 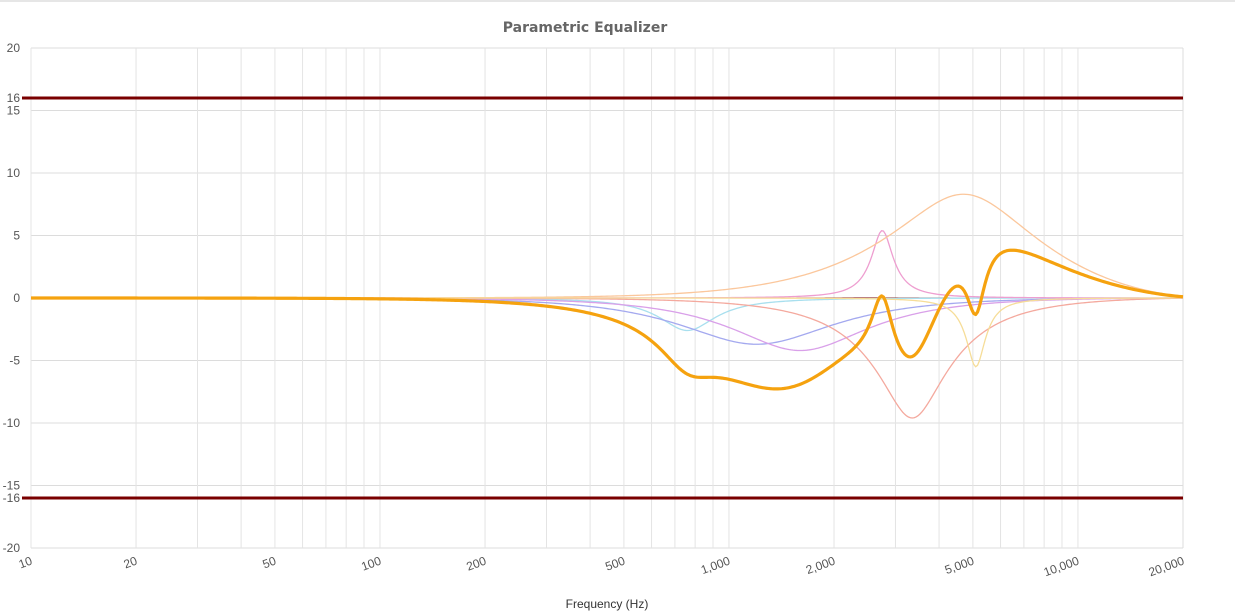 I want to click on y-tick-label: 0, so click(x=16, y=298).